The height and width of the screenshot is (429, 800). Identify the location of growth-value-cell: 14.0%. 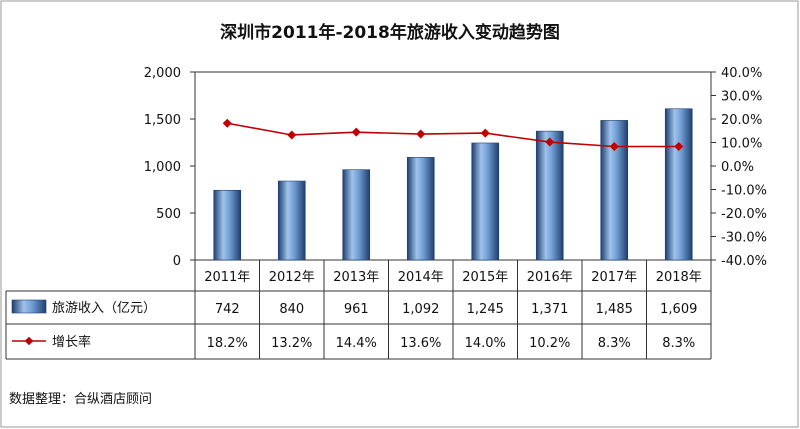
(485, 343).